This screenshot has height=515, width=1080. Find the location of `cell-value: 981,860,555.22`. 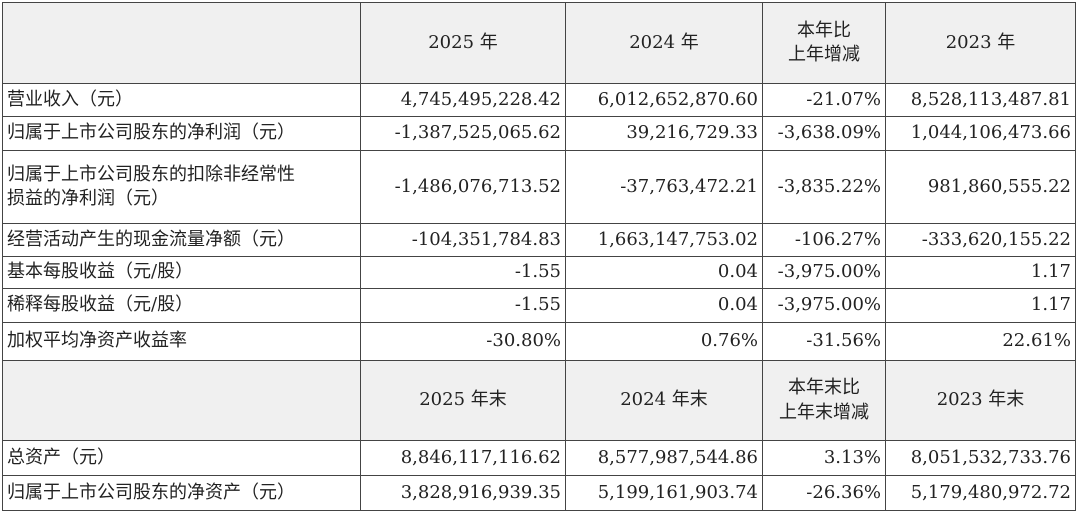

cell-value: 981,860,555.22 is located at coordinates (980, 187).